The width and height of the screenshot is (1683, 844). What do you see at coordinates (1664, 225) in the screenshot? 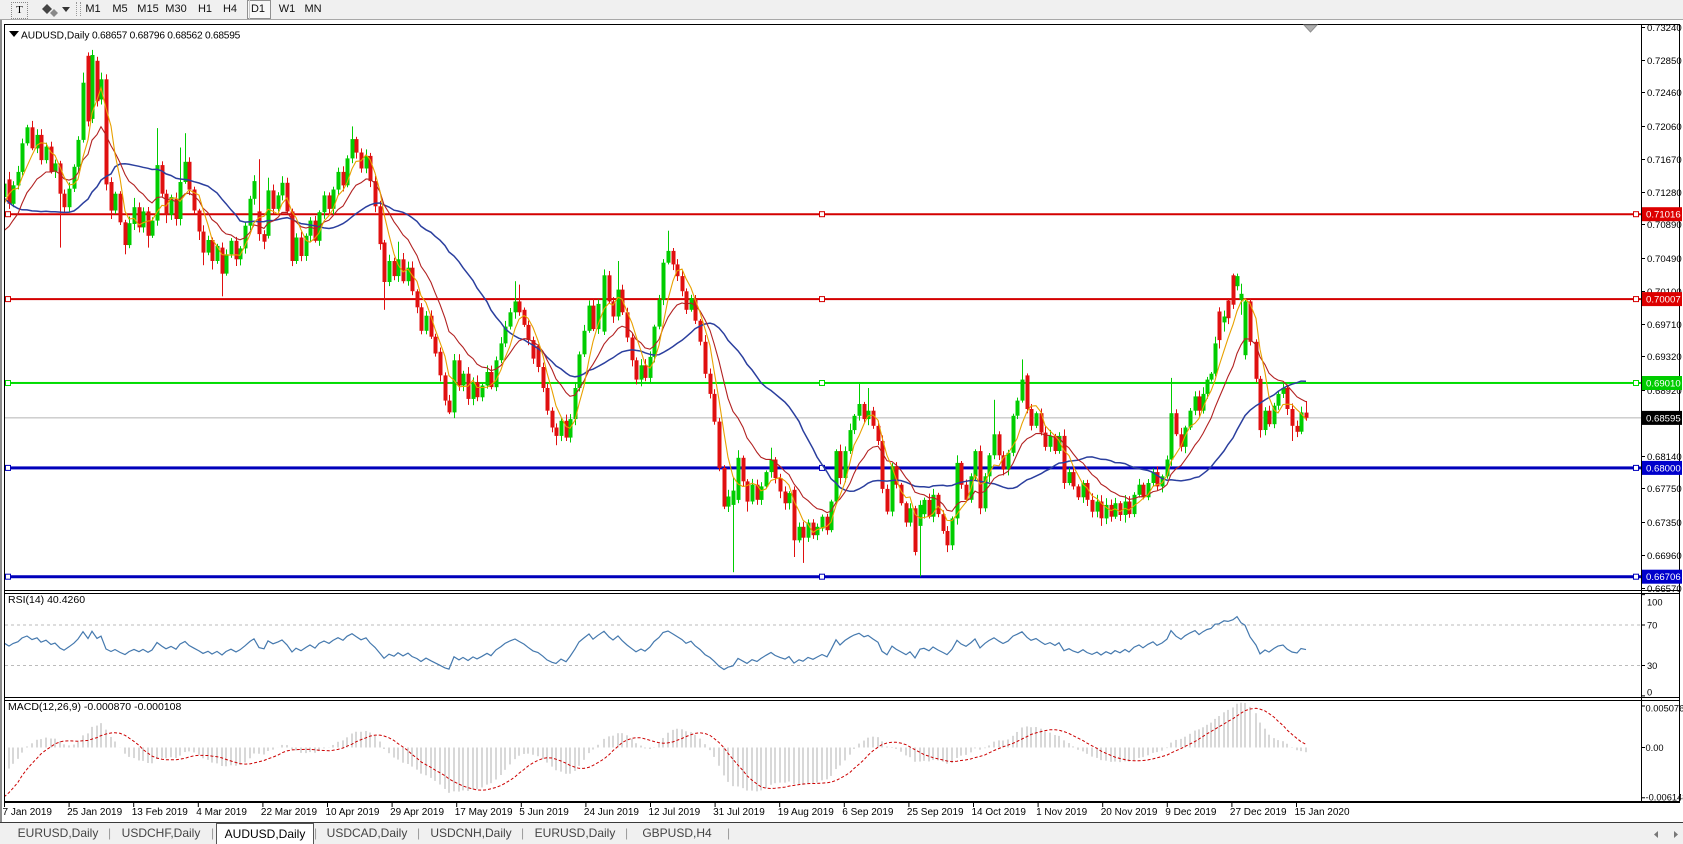
I see `svg-text: 0.70890` at bounding box center [1664, 225].